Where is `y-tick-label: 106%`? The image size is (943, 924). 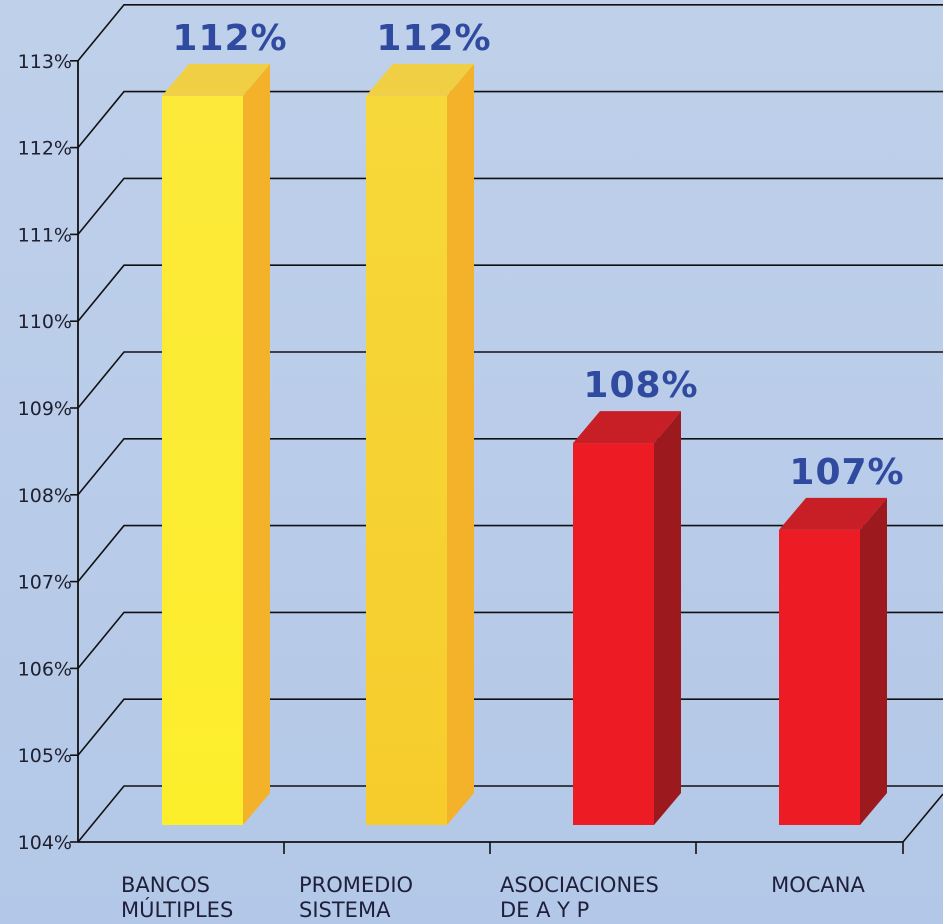
y-tick-label: 106% is located at coordinates (45, 669).